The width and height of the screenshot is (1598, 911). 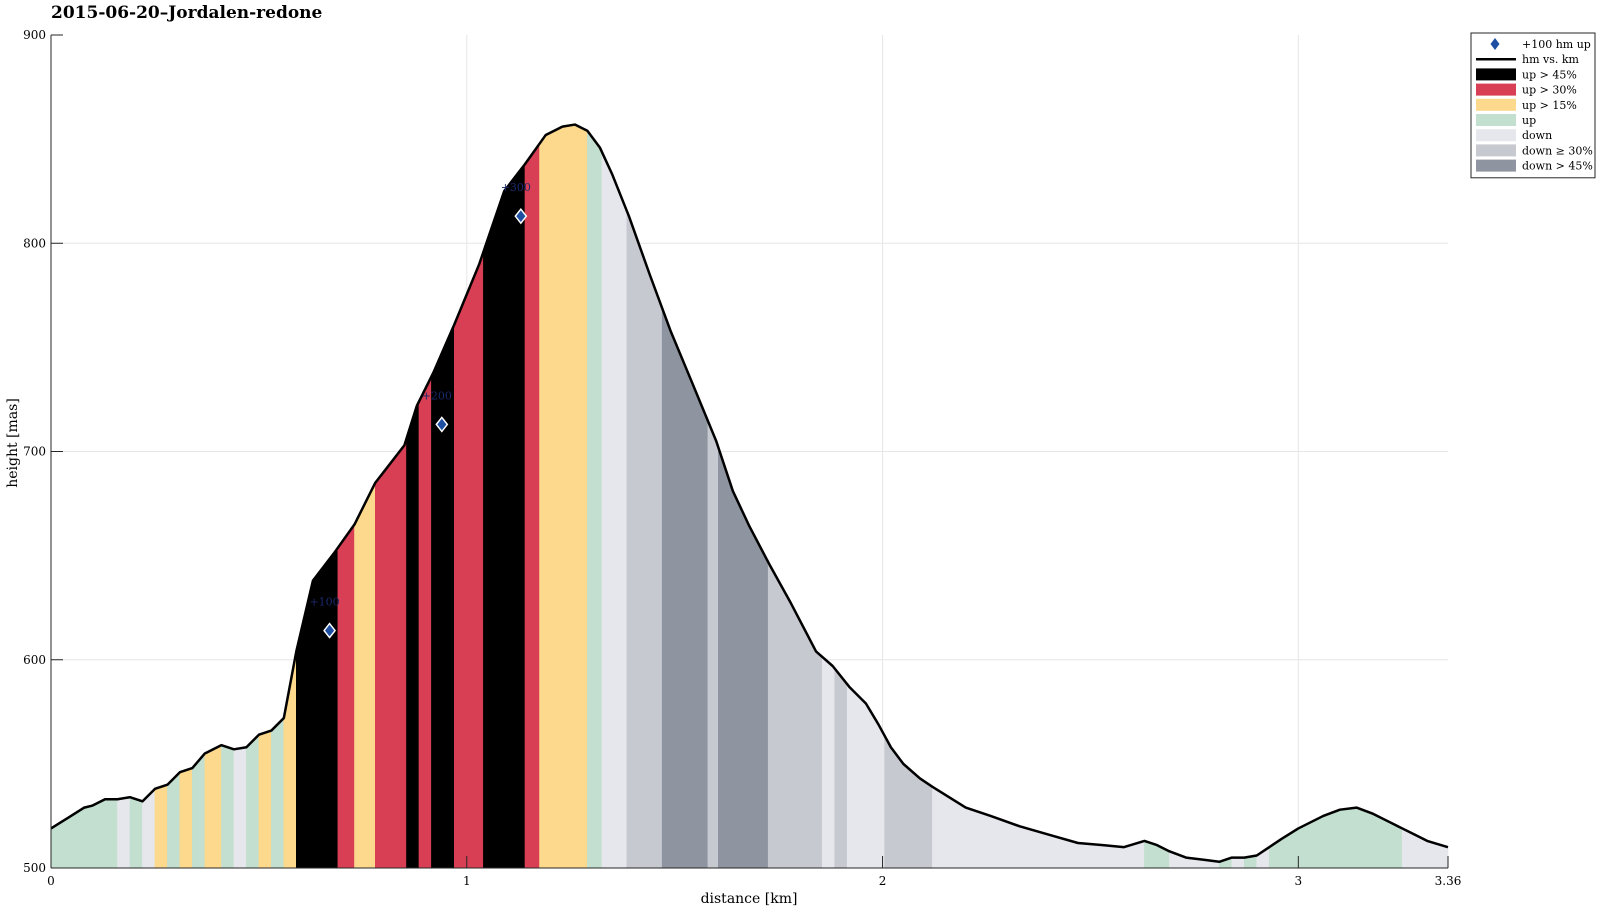 What do you see at coordinates (516, 187) in the screenshot?
I see `marker-label: +300` at bounding box center [516, 187].